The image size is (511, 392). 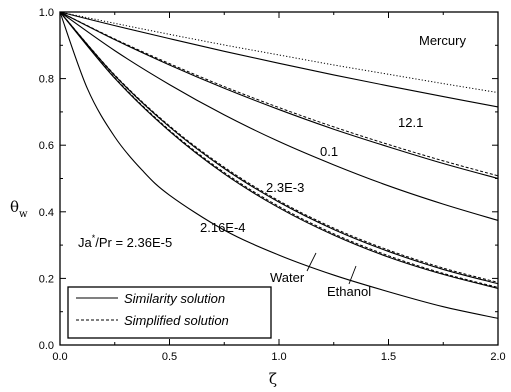 I want to click on annotation-ja-star: *, so click(x=94, y=238).